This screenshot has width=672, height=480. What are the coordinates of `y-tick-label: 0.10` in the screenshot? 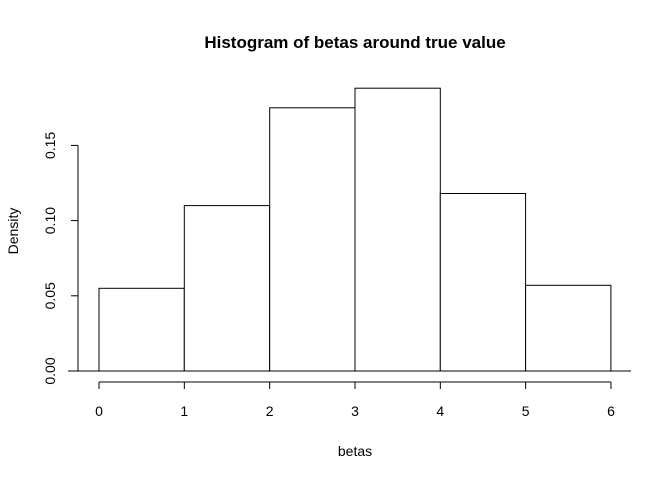 It's located at (50, 220).